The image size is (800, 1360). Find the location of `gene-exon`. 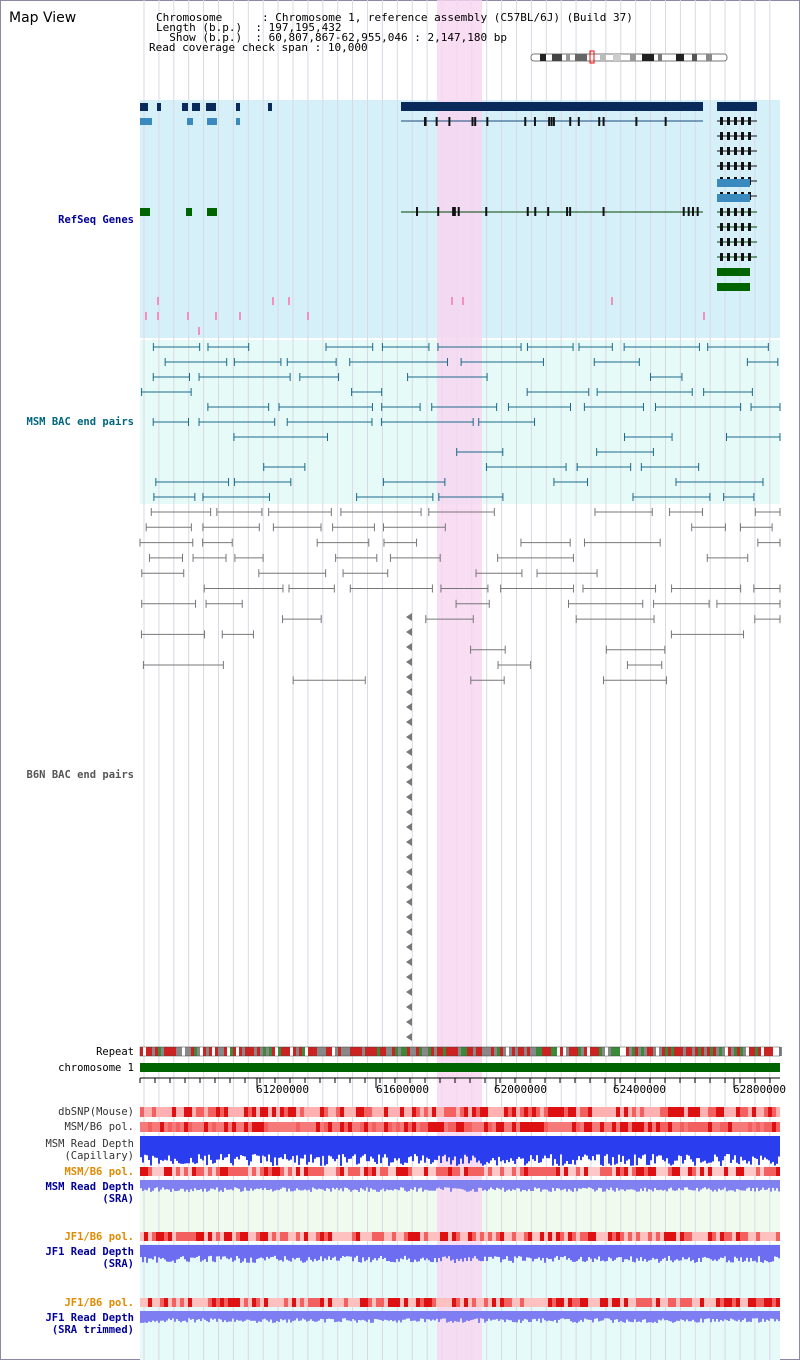

gene-exon is located at coordinates (742, 227).